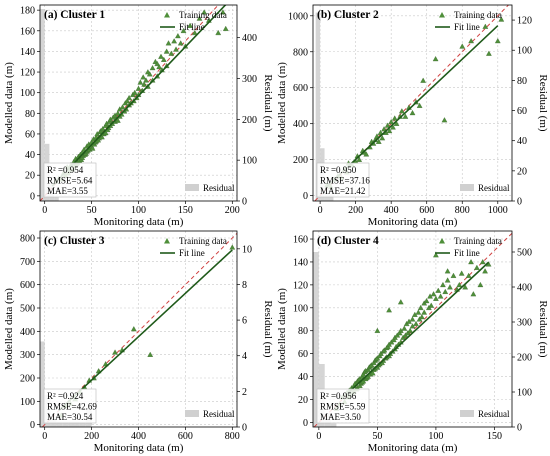 The image size is (550, 456). Describe the element at coordinates (340, 417) in the screenshot. I see `stats-line-3: MAE=3.50` at that location.